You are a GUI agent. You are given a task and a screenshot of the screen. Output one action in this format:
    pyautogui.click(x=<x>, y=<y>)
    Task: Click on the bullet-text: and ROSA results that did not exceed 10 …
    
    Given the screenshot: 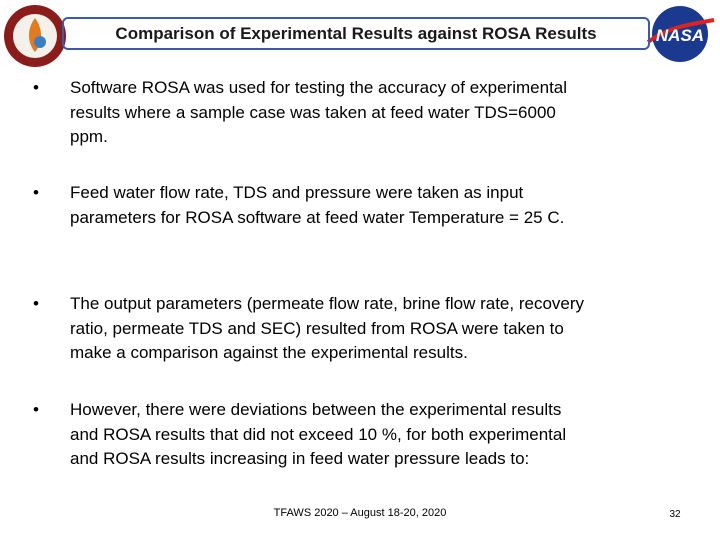 What is the action you would take?
    pyautogui.click(x=318, y=434)
    